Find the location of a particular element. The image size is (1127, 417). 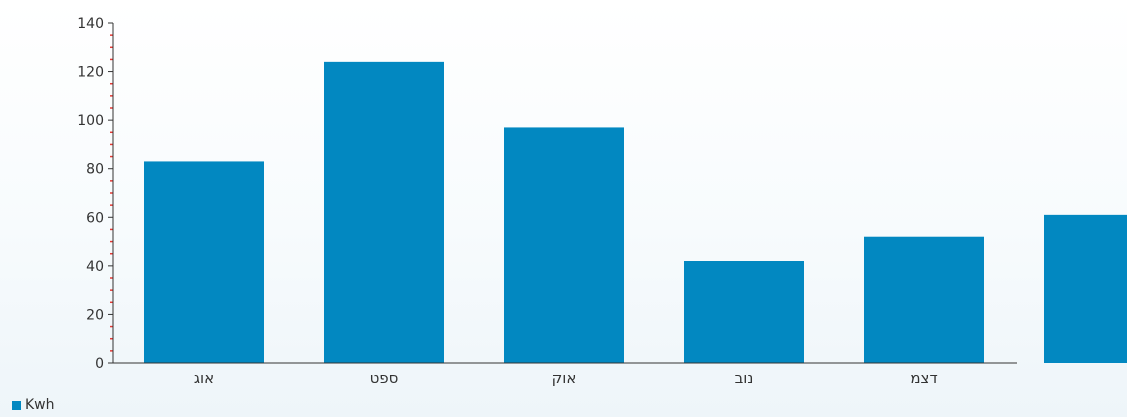

x-tick-label: דצמ is located at coordinates (923, 378).